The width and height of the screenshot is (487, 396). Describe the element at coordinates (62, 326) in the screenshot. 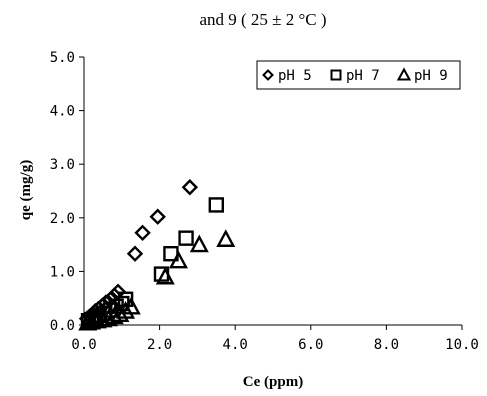

I see `y-tick-label: 0.0` at that location.